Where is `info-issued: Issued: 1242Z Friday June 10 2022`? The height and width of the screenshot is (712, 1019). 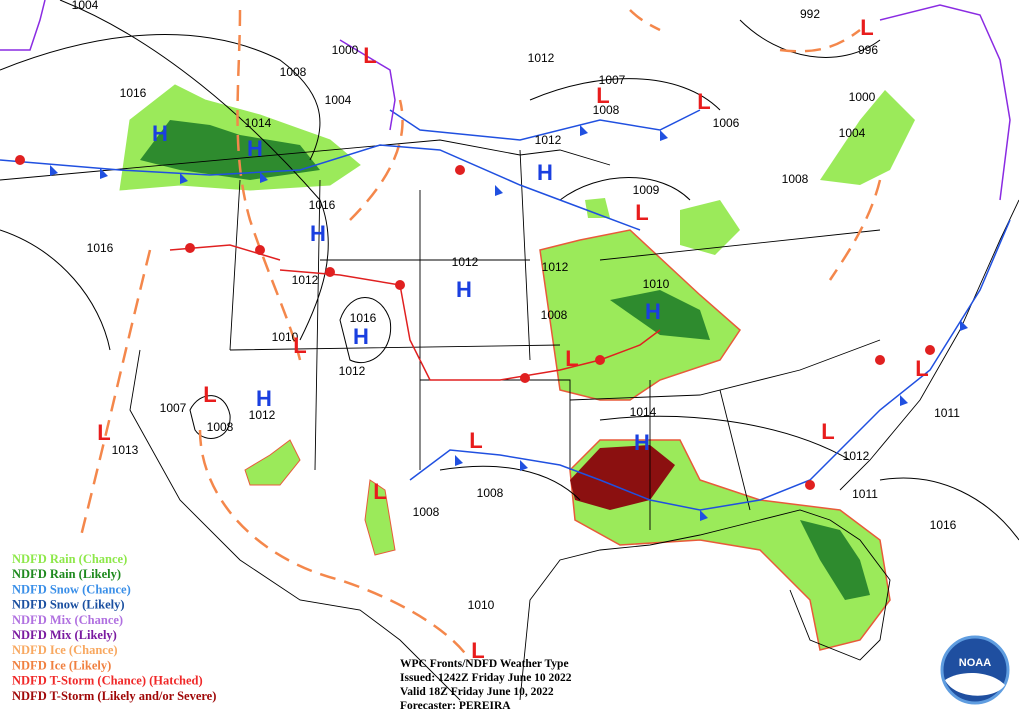 info-issued: Issued: 1242Z Friday June 10 2022 is located at coordinates (486, 678).